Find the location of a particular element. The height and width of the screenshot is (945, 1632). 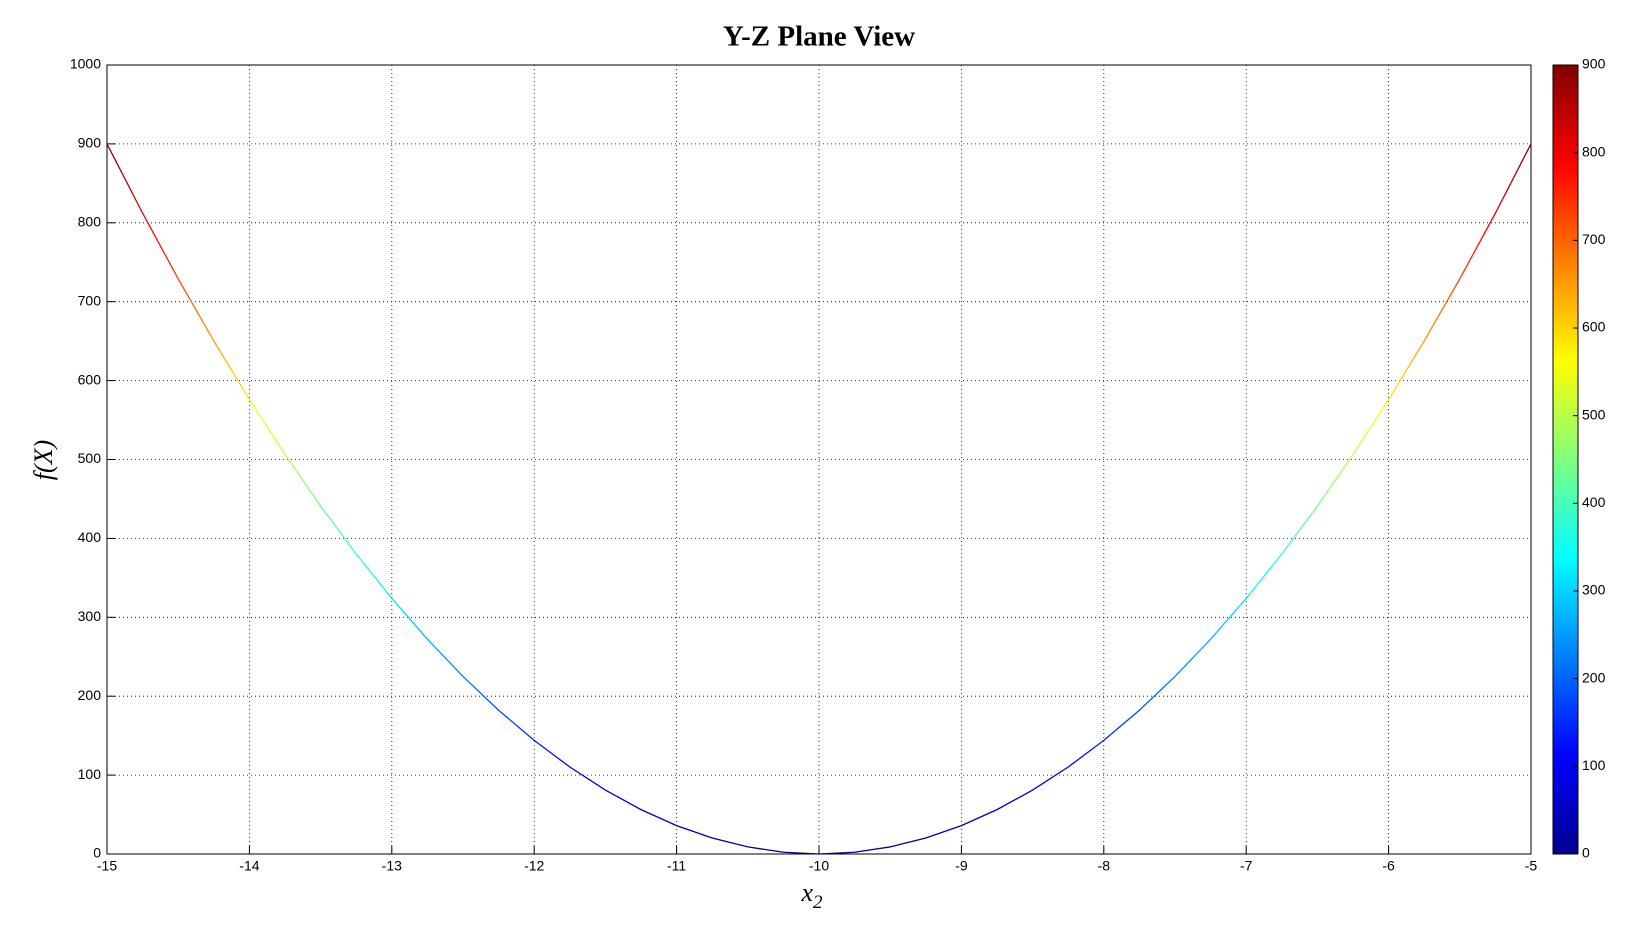

y-tick-label: 100 is located at coordinates (90, 774).